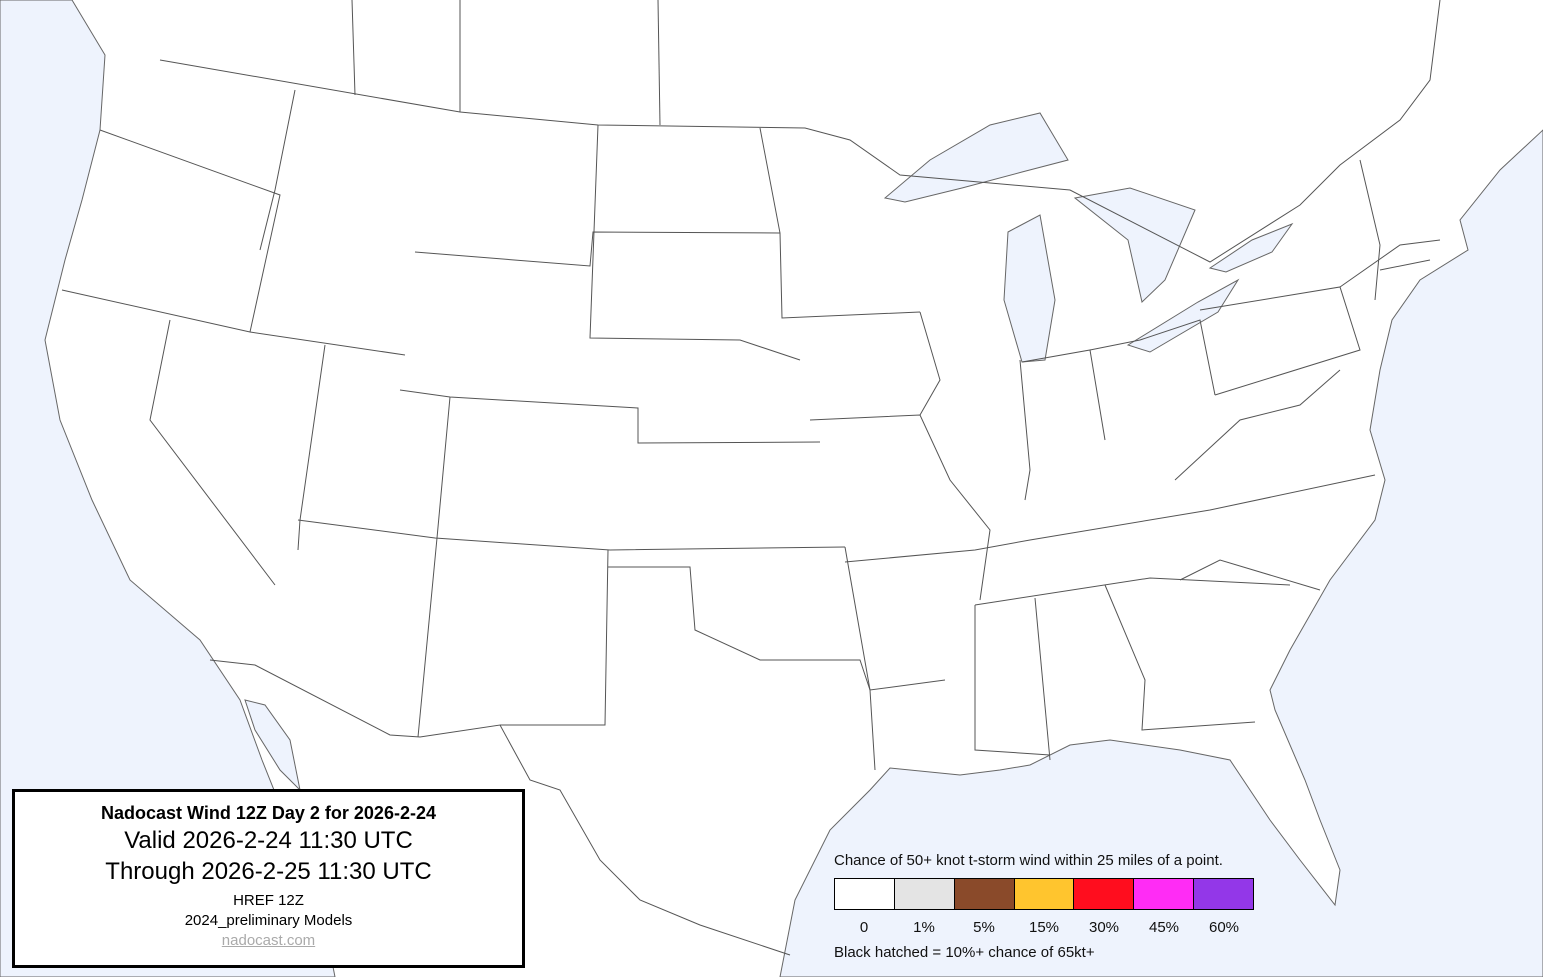 The width and height of the screenshot is (1543, 977). What do you see at coordinates (984, 927) in the screenshot?
I see `legend-label: 5%` at bounding box center [984, 927].